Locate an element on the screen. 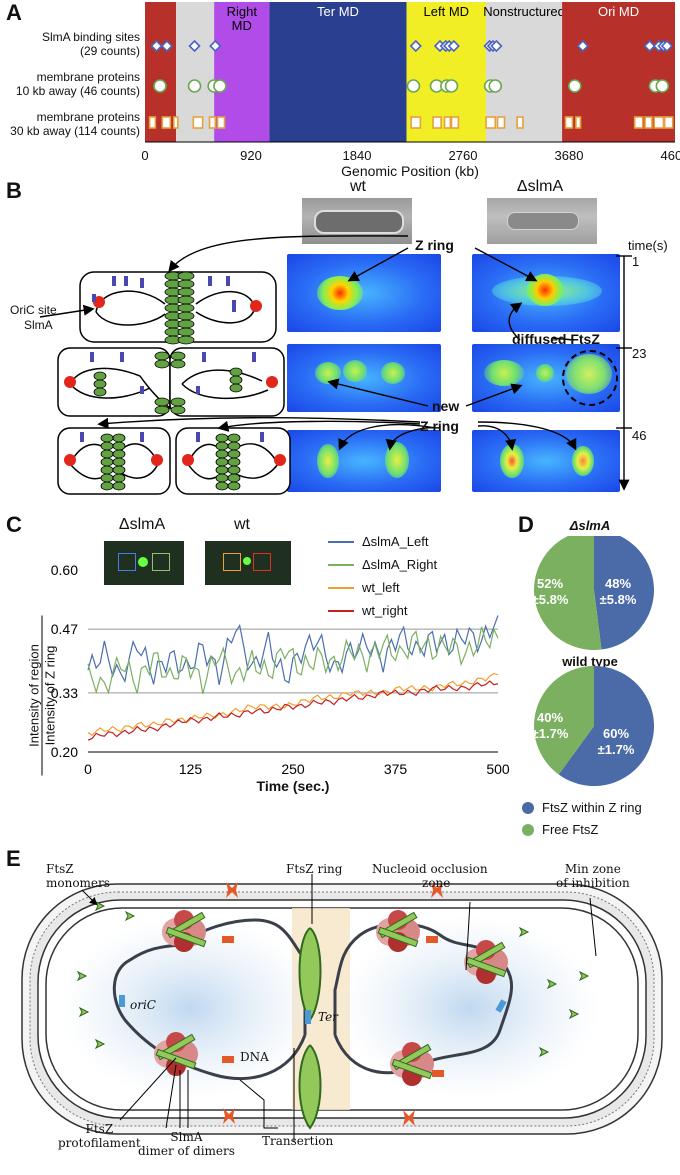  pie-mut-green-label: 52% ±5.8% is located at coordinates (550, 592).